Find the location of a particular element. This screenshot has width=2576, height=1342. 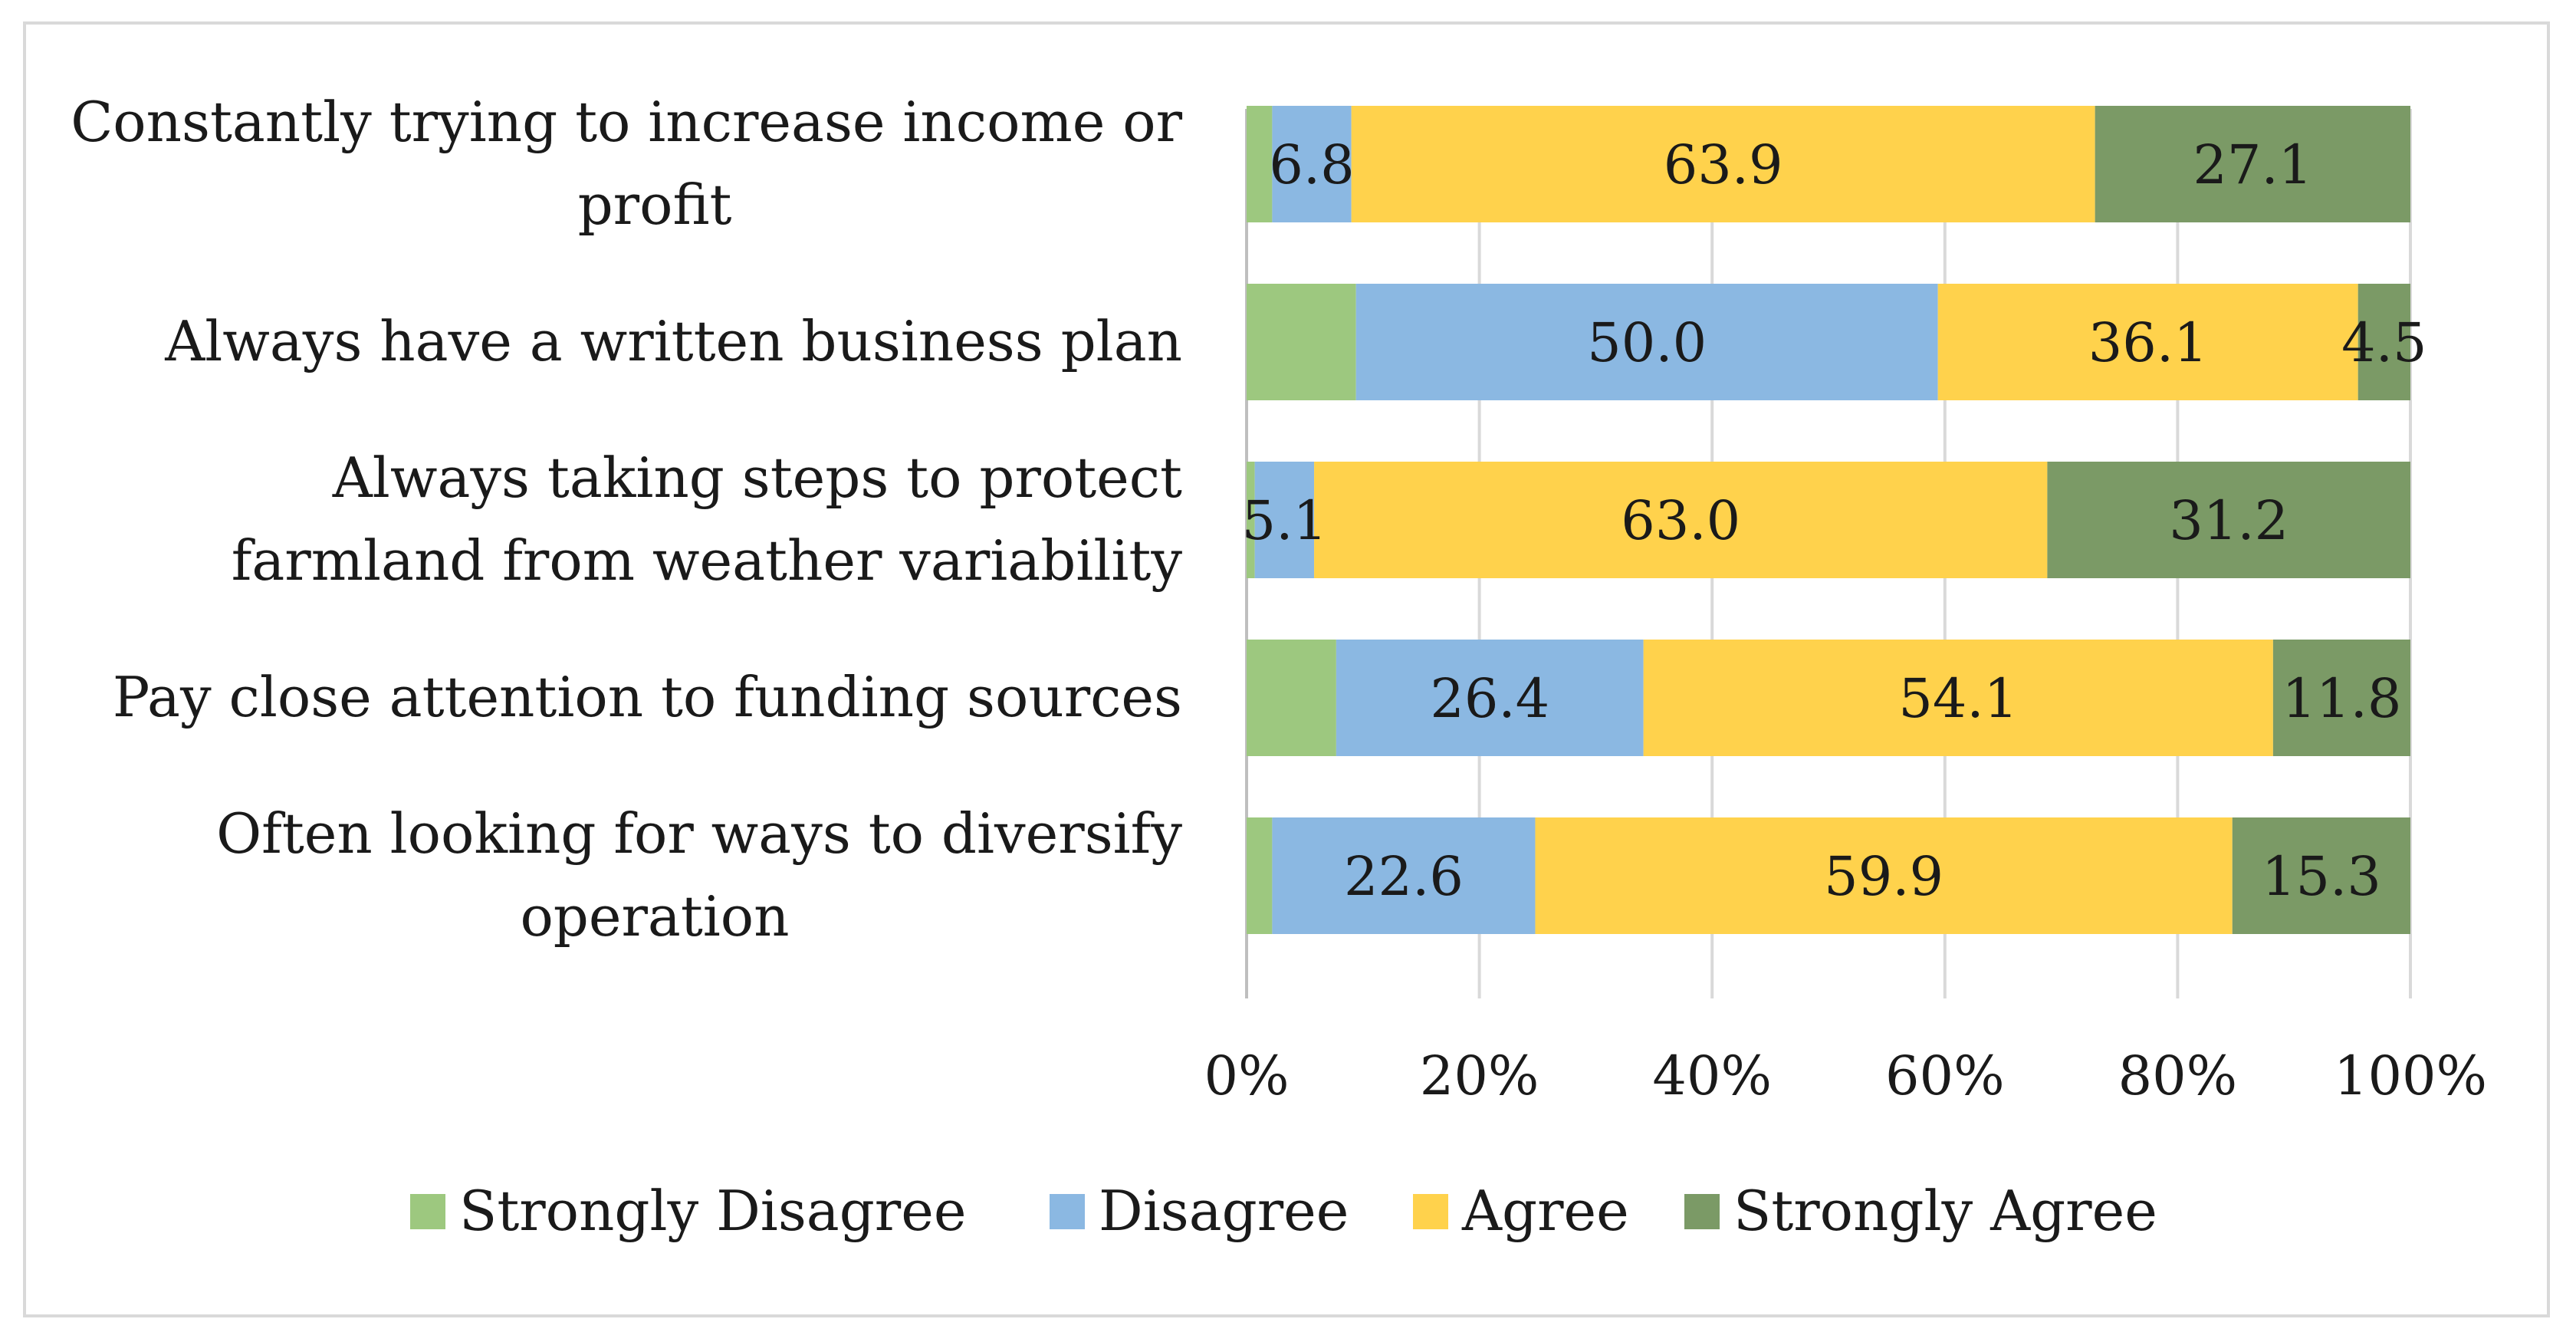

x-tick-label: 20% is located at coordinates (1480, 1075).